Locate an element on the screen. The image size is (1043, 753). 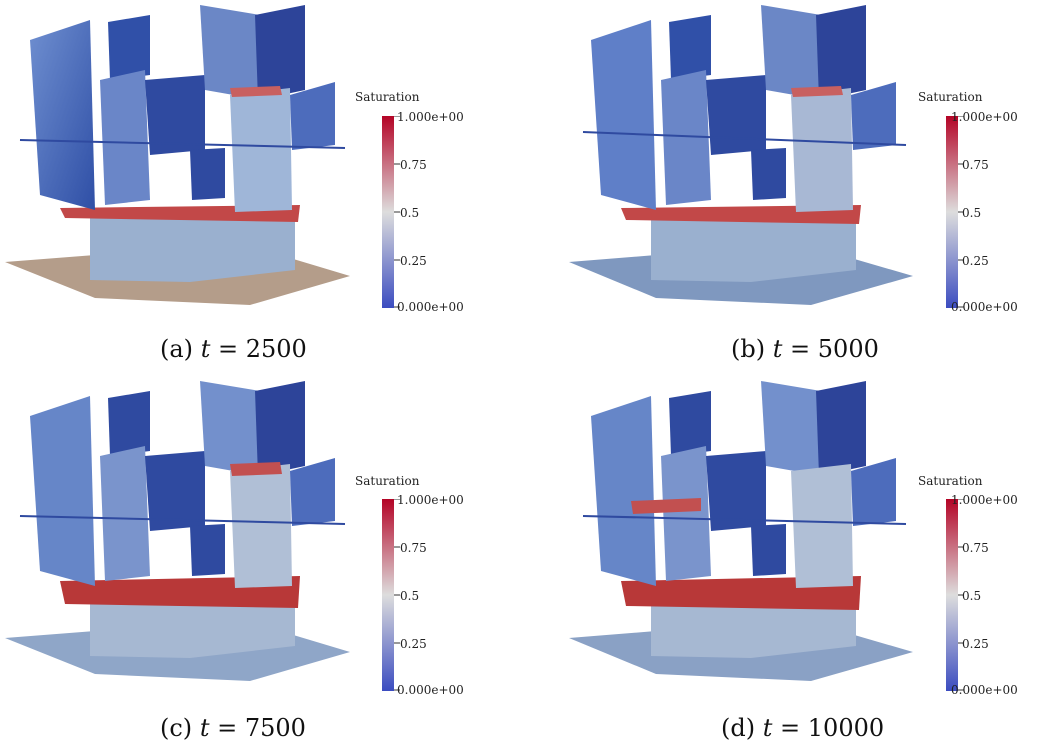
panel-caption: (b) t = 5000 is located at coordinates (805, 349).